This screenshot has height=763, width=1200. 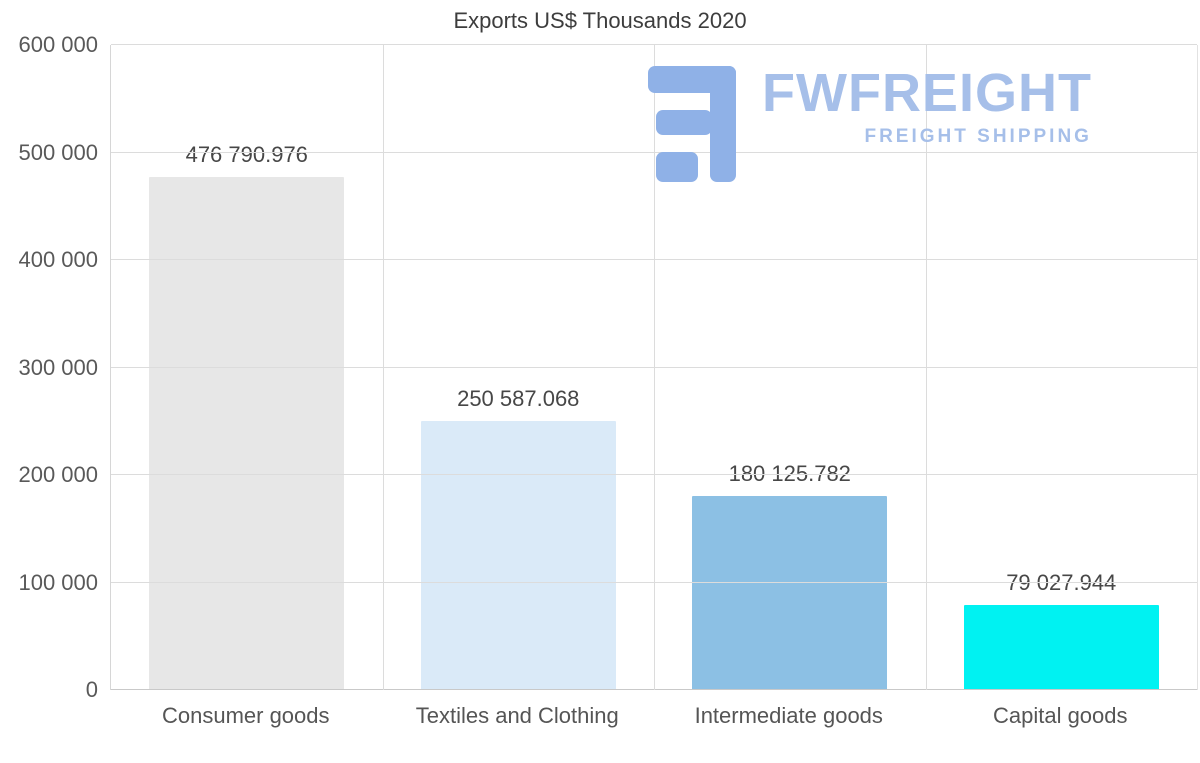 What do you see at coordinates (654, 44) in the screenshot?
I see `gridline-horizontal` at bounding box center [654, 44].